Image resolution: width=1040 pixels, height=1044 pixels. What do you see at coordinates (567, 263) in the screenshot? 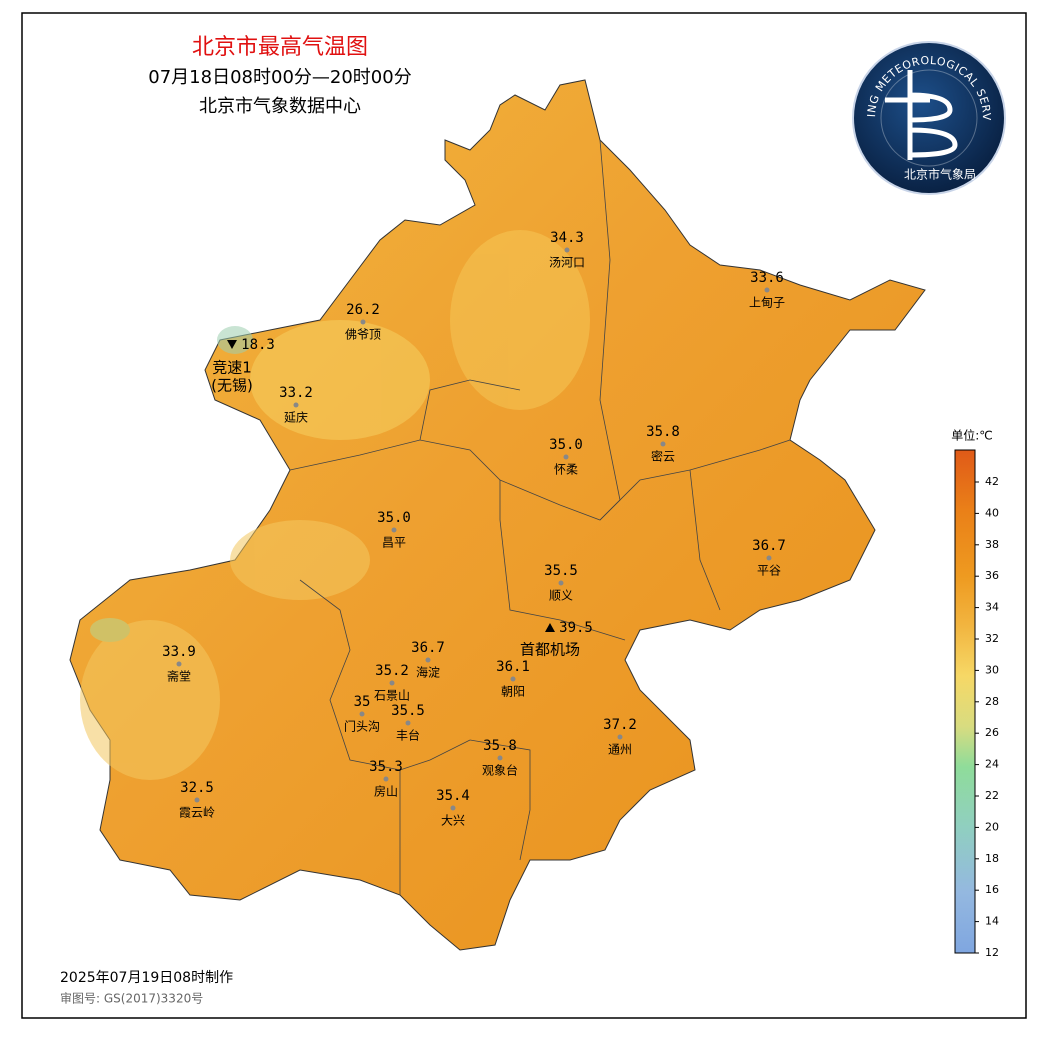
I see `station-name: 汤河口` at bounding box center [567, 263].